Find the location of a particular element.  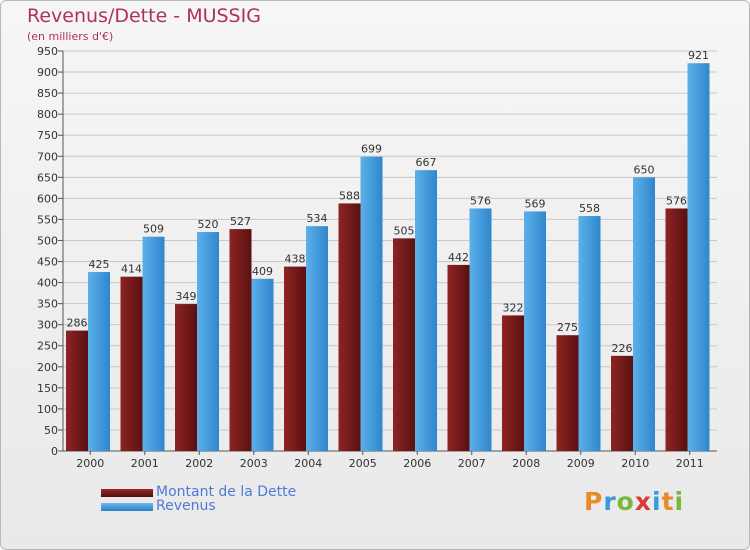

data-label-dette: 527 is located at coordinates (240, 221).